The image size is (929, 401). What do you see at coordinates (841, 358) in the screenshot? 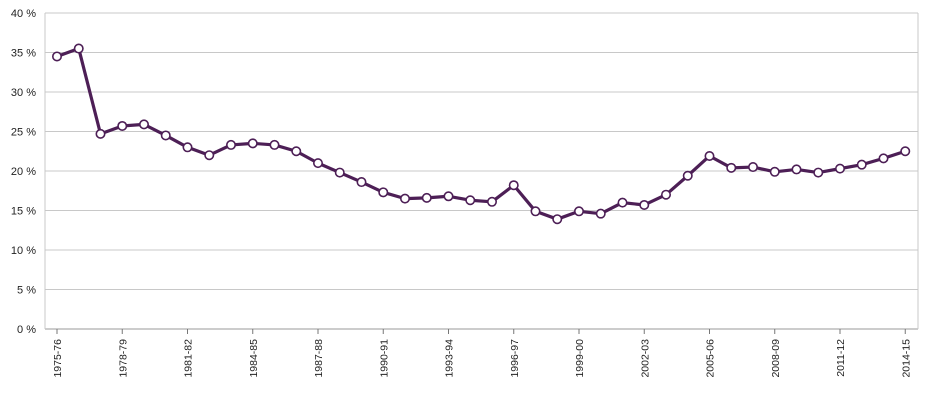
I see `x-tick-label: 2011-12` at bounding box center [841, 358].